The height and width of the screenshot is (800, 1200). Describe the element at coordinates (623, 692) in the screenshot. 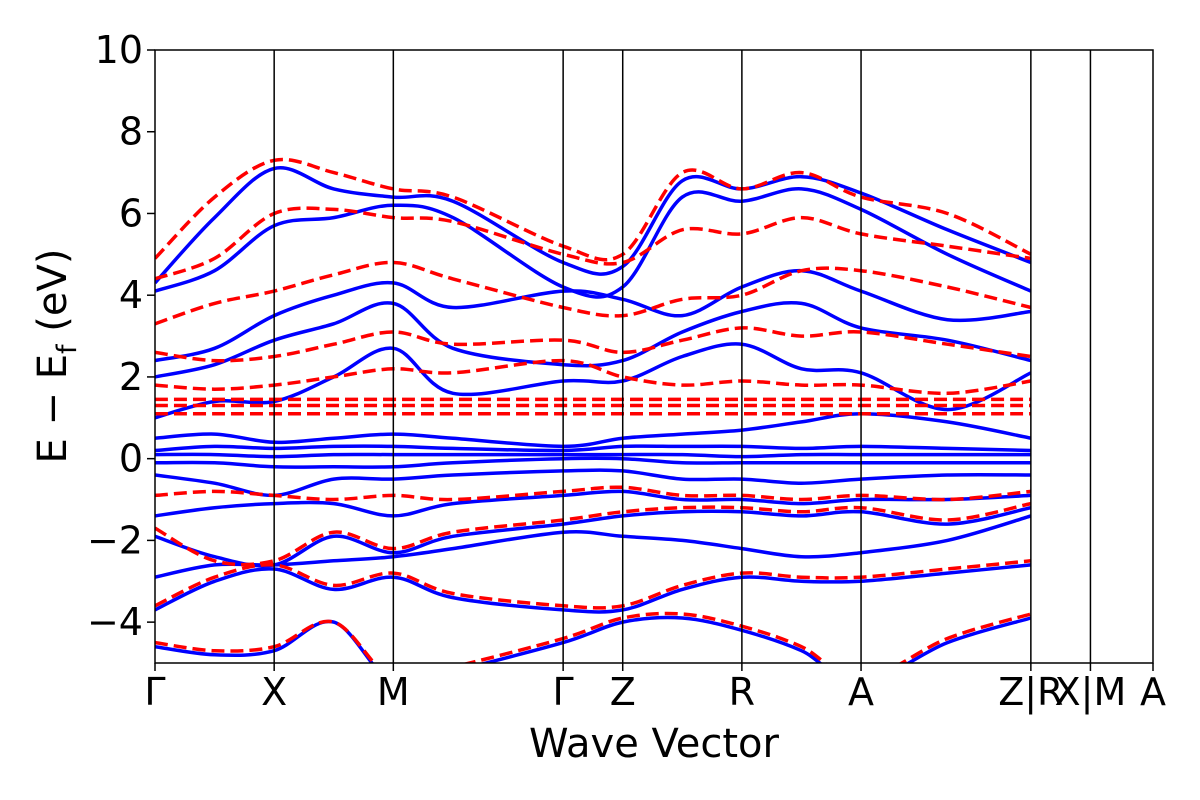

I see `x-tick-label: Z` at that location.